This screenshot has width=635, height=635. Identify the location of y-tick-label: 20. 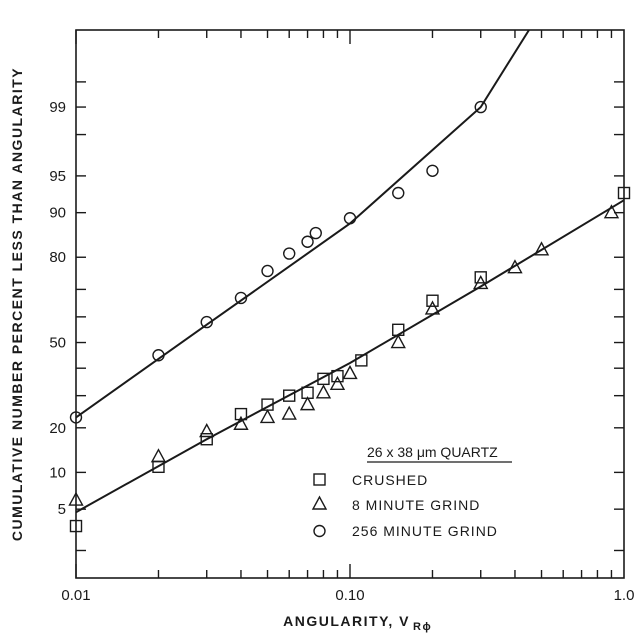
(57, 428).